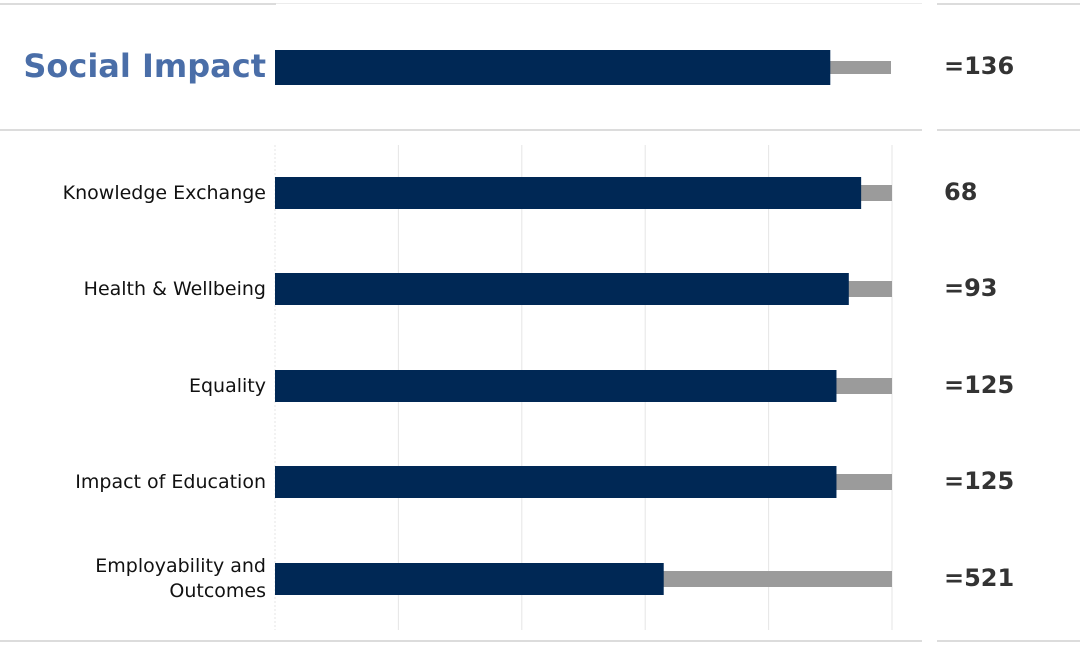 Image resolution: width=1080 pixels, height=647 pixels. What do you see at coordinates (174, 289) in the screenshot?
I see `category-label: Health & Wellbeing` at bounding box center [174, 289].